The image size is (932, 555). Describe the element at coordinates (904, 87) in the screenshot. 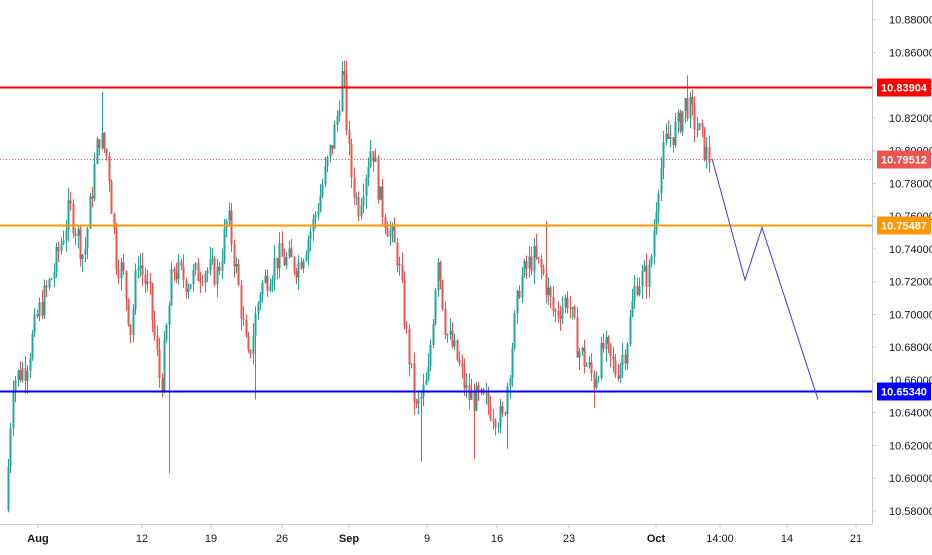

I see `price-badge` at that location.